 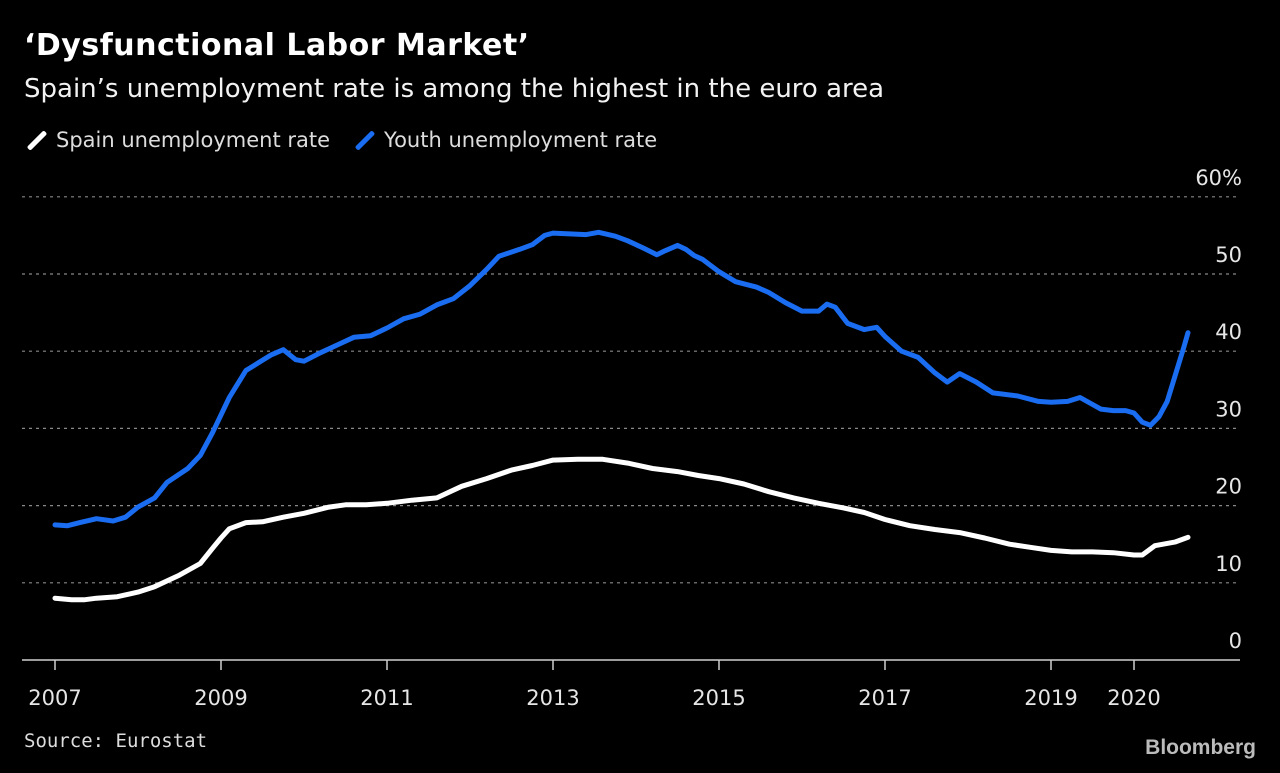 What do you see at coordinates (386, 698) in the screenshot?
I see `x-tick-label: 2011` at bounding box center [386, 698].